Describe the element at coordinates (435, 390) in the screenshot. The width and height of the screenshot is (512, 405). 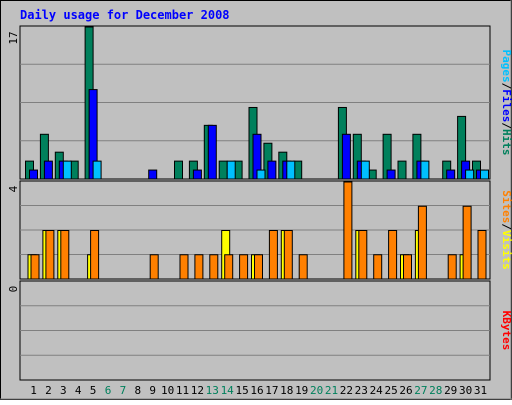
I see `day-label: 28` at that location.